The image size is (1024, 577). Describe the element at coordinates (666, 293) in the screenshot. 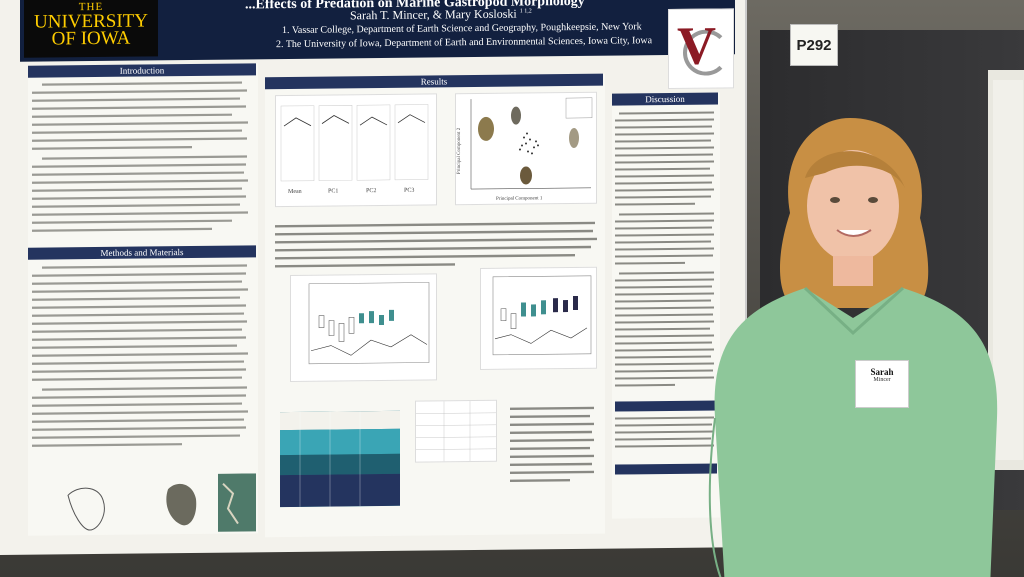

I see `discussion-text-lines` at that location.